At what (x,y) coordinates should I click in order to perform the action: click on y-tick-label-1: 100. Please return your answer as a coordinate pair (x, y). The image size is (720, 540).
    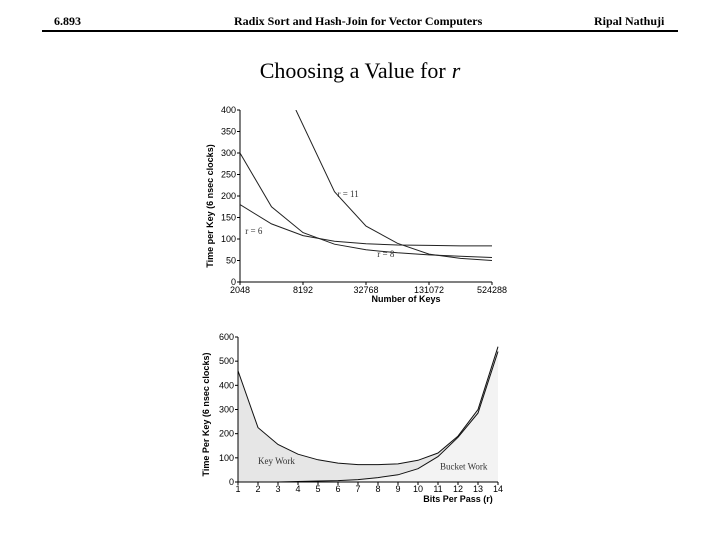
    Looking at the image, I should click on (228, 239).